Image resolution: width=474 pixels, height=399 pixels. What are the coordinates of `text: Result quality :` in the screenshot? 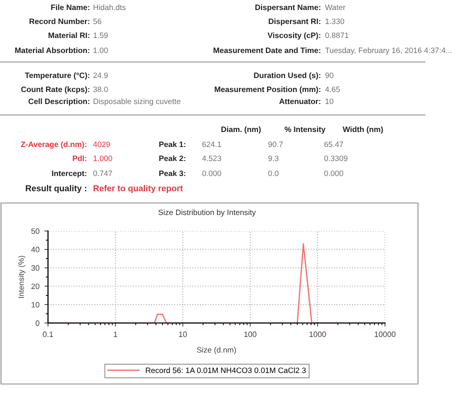 It's located at (56, 189).